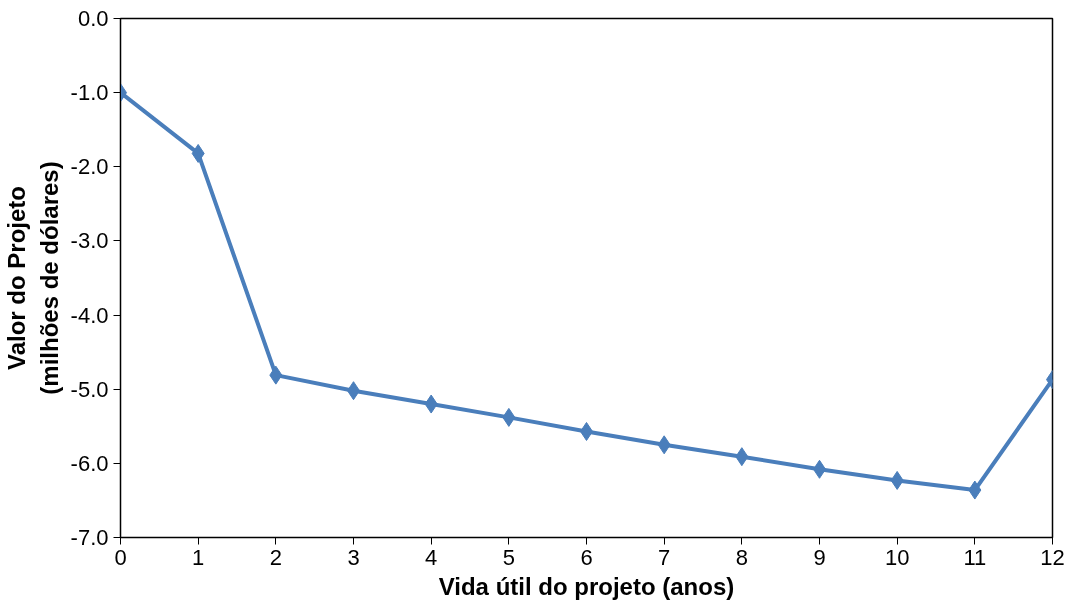  Describe the element at coordinates (89, 389) in the screenshot. I see `y-tick-label: -5.0` at that location.